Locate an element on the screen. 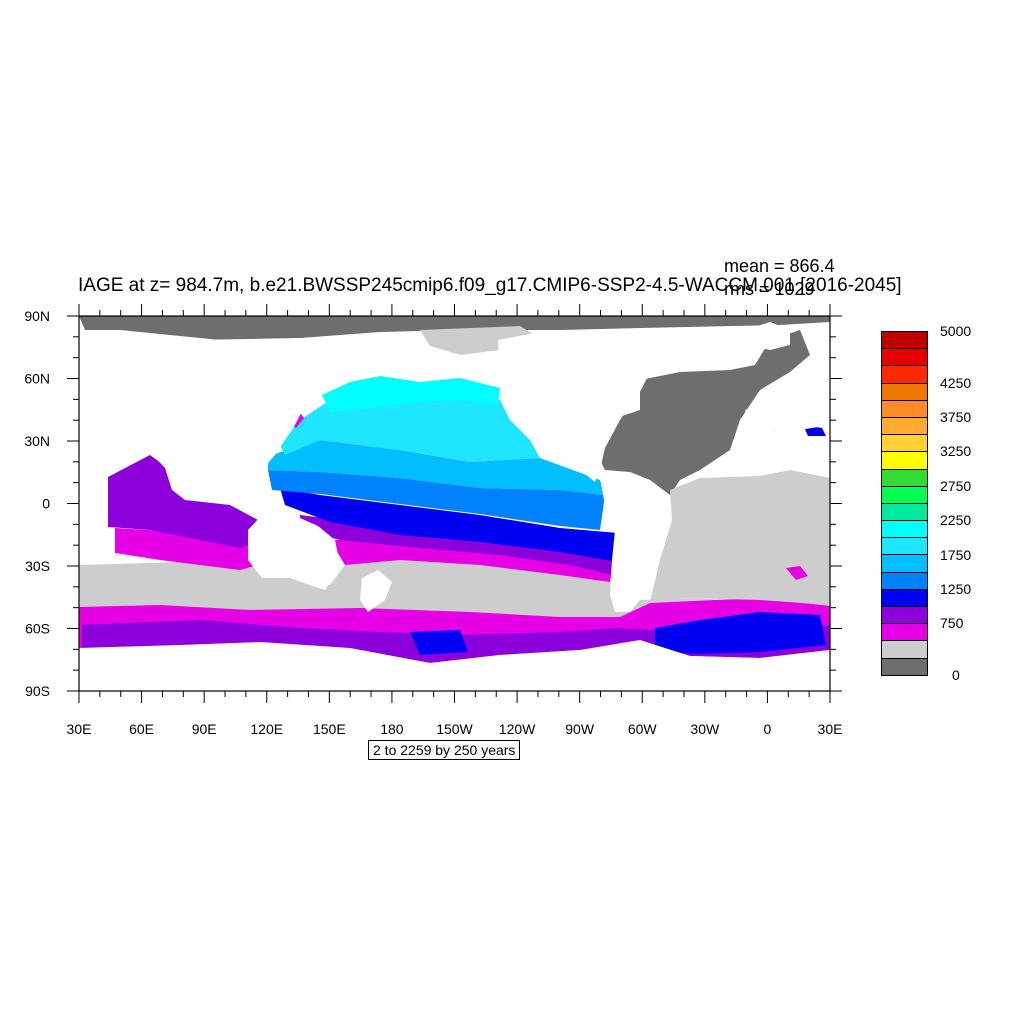 This screenshot has width=1024, height=1024. lat-label: 90N is located at coordinates (37, 316).